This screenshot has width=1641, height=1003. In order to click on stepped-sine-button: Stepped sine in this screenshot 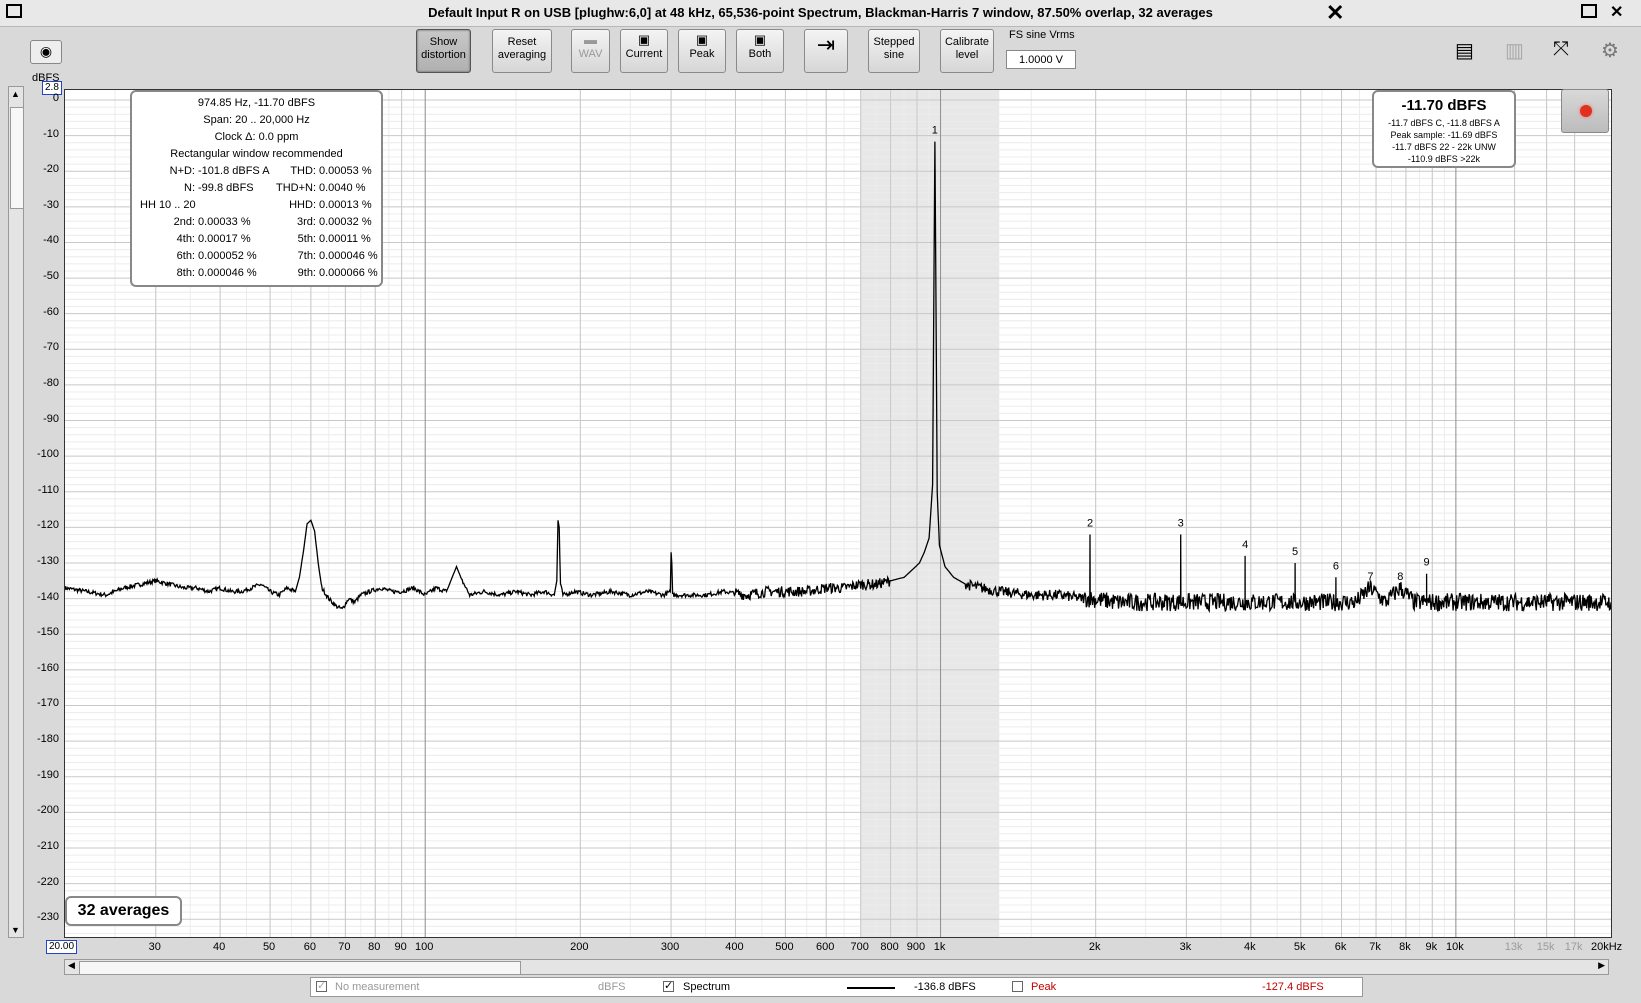, I will do `click(894, 51)`.